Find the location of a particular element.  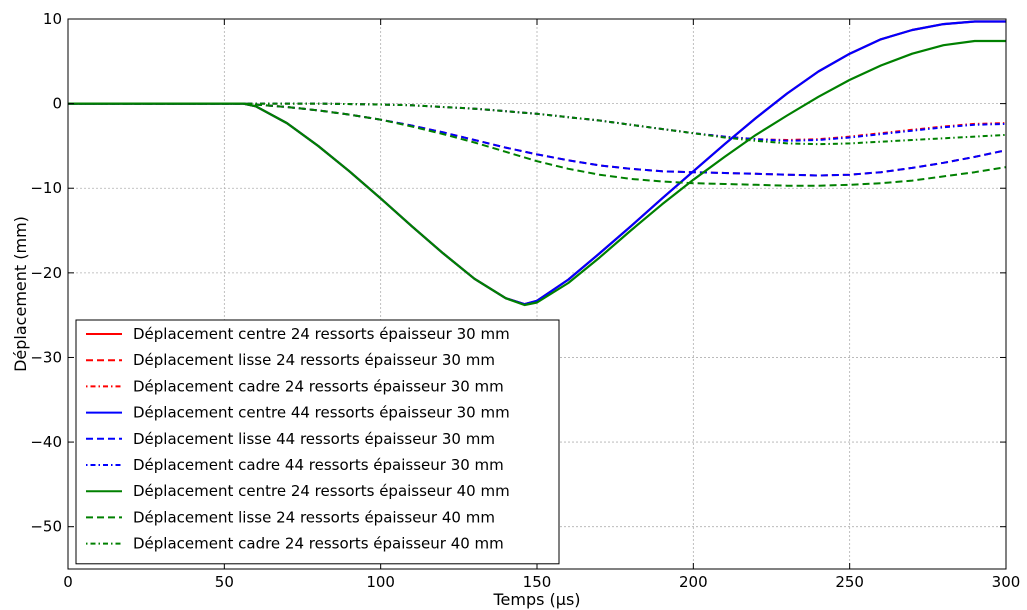

x-tick-label: 0 is located at coordinates (68, 582).